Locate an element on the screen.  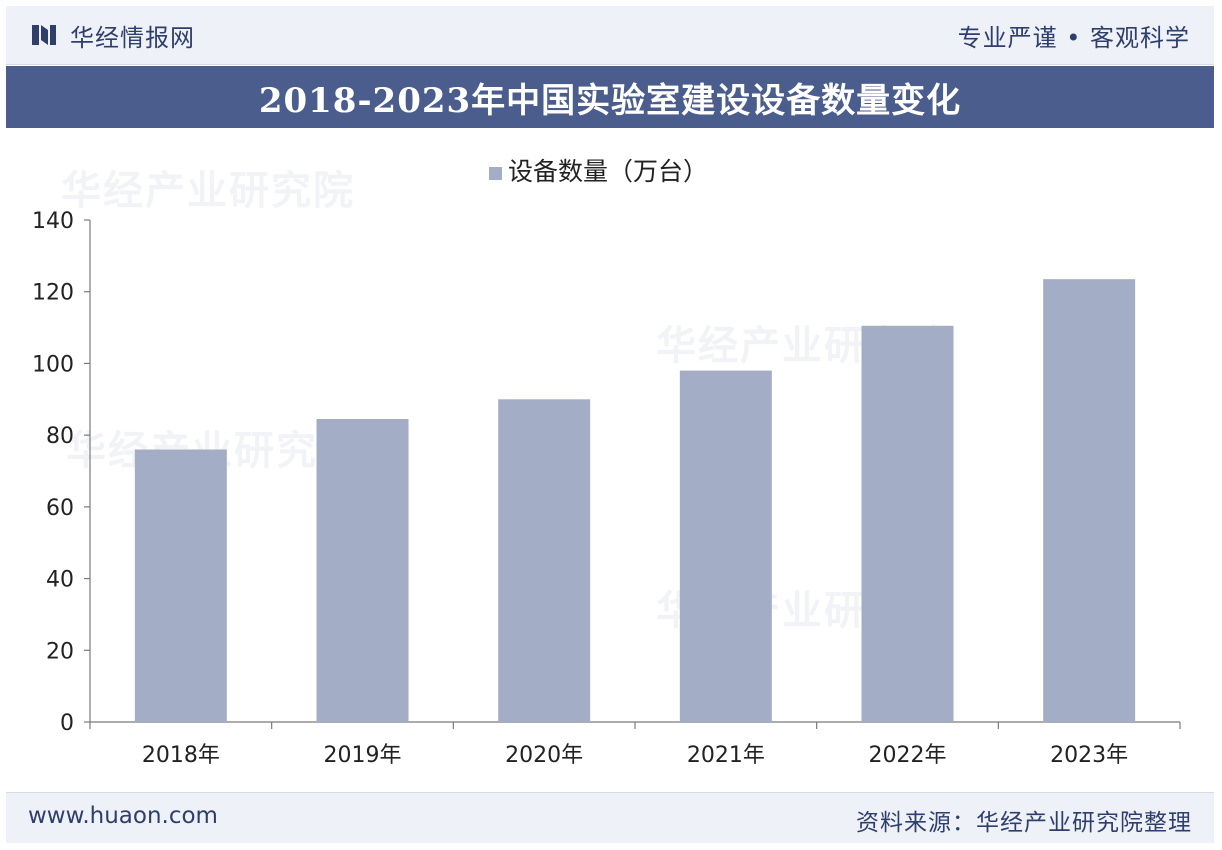
title-band: 2018-2023年中国实验室建设设备数量变化 is located at coordinates (610, 97).